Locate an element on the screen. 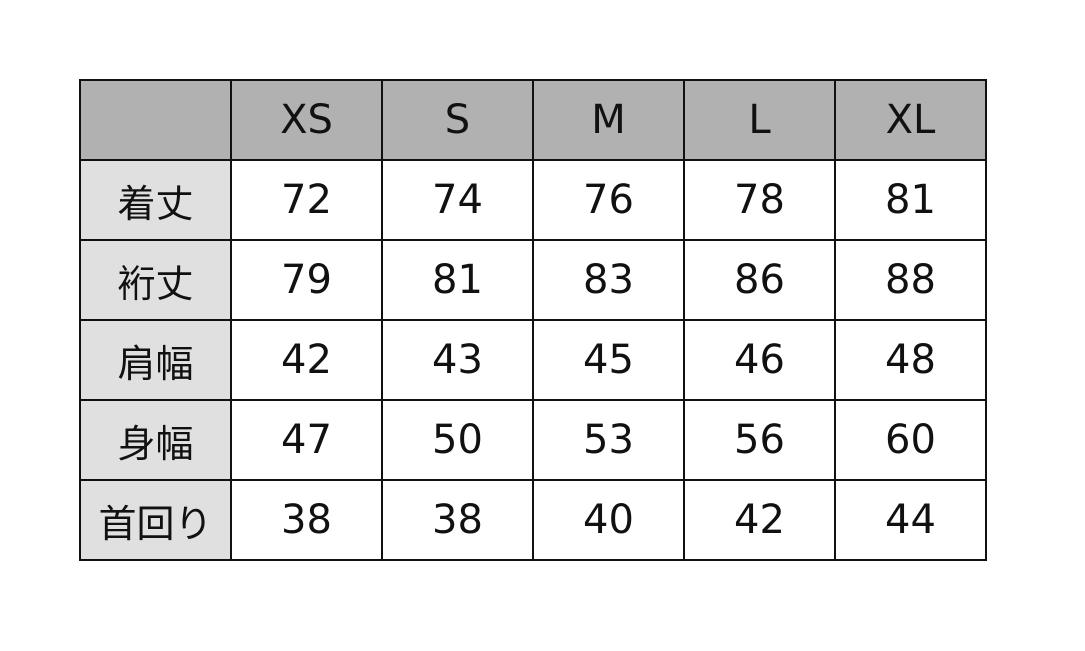  measurement-cell: 74 is located at coordinates (457, 200).